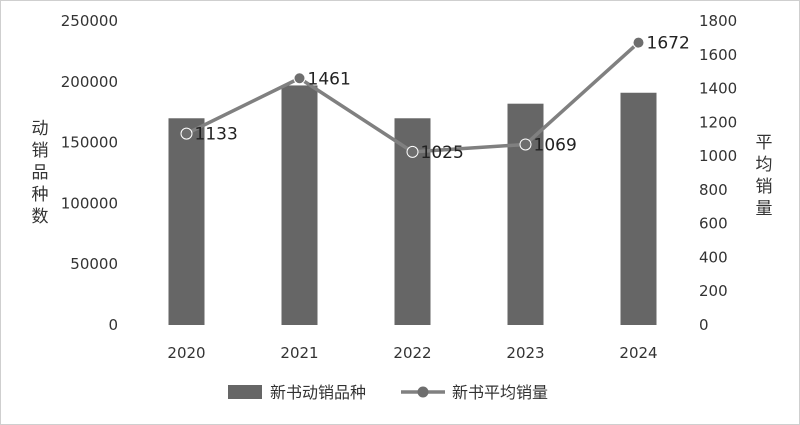 The image size is (800, 425). What do you see at coordinates (638, 208) in the screenshot?
I see `bar-2024` at bounding box center [638, 208].